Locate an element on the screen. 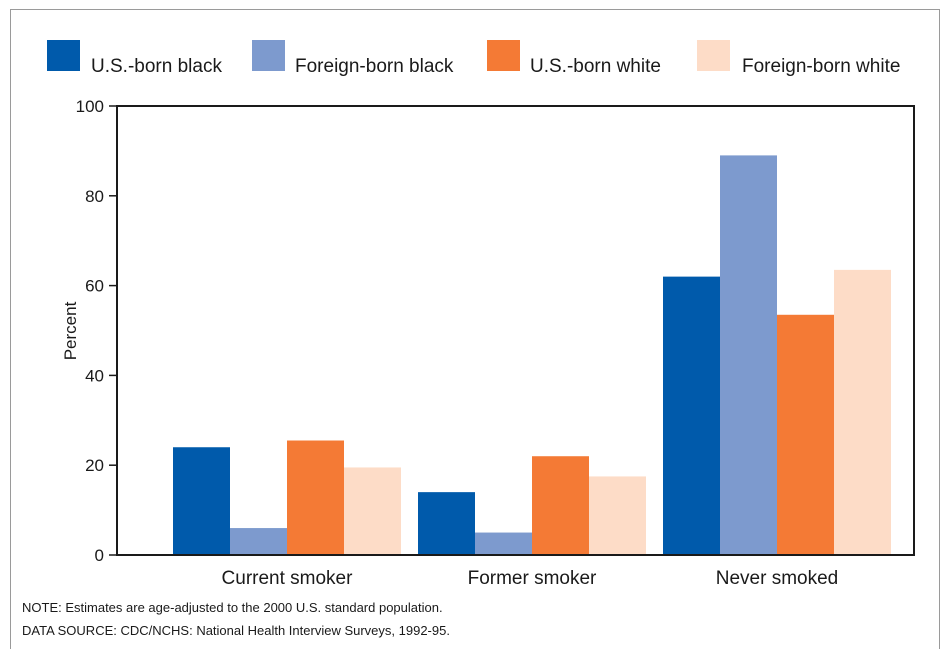 Image resolution: width=945 pixels, height=649 pixels. y-tick-label: 0 is located at coordinates (99, 555).